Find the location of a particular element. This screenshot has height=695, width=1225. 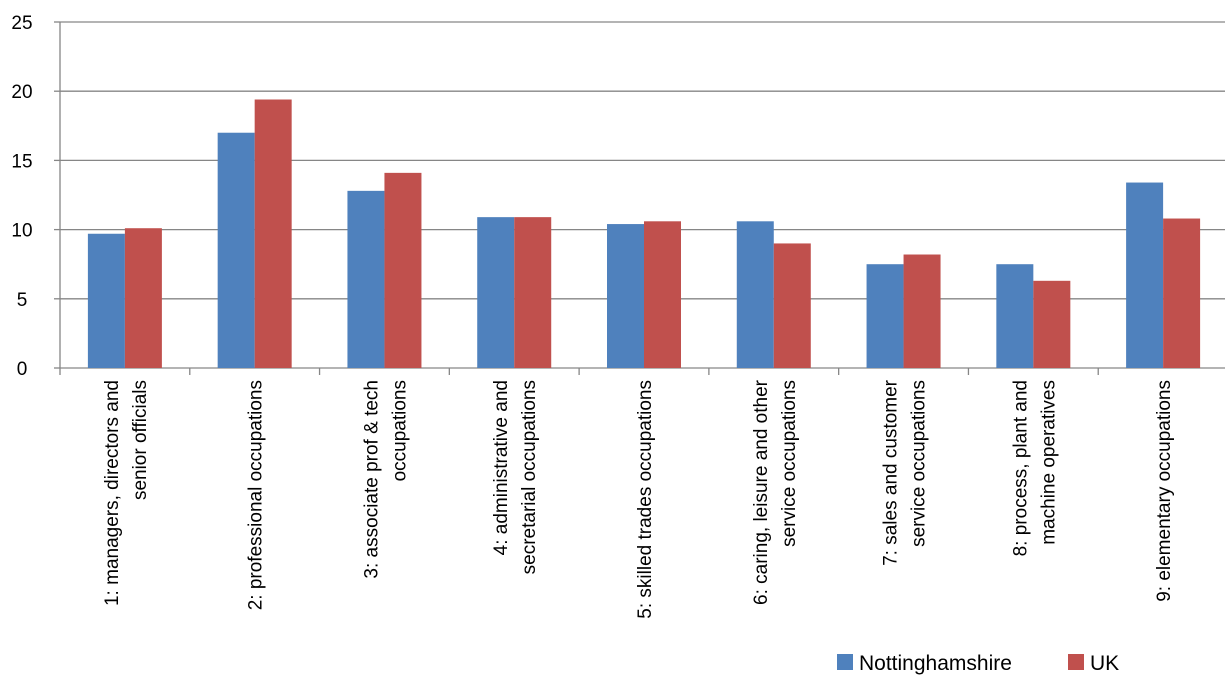

x-tick-label: 5: skilled trades occupations is located at coordinates (645, 499).